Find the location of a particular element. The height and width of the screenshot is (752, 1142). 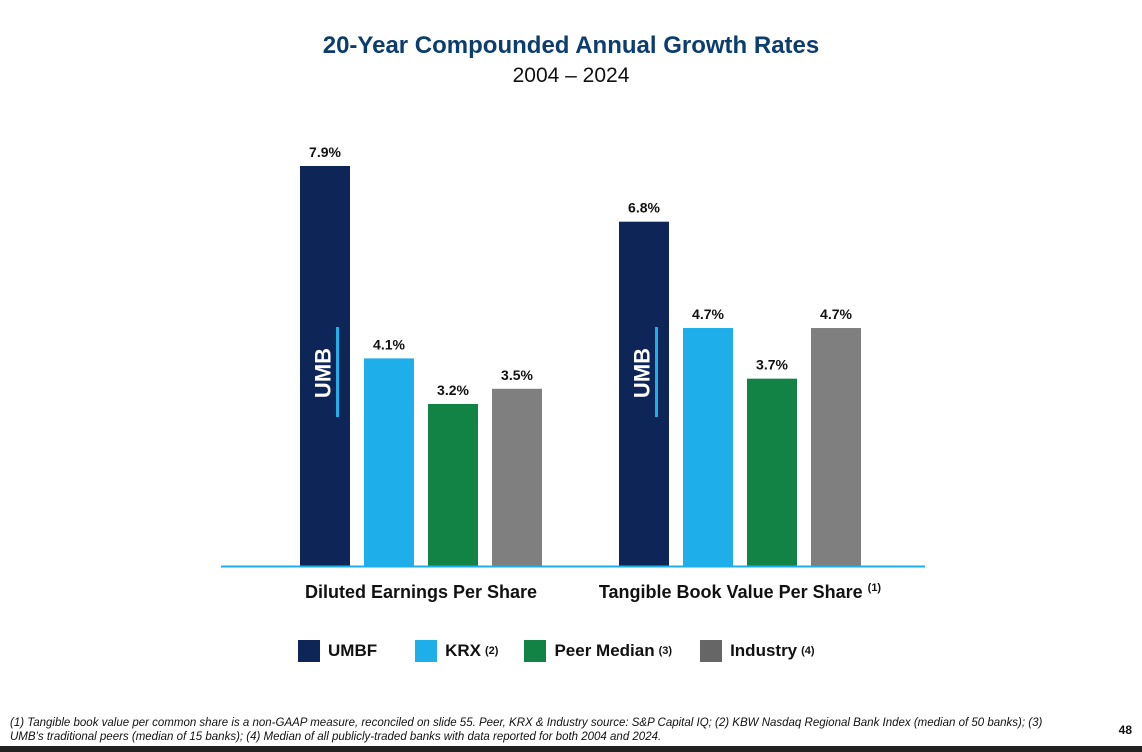

chart-subtitle: 2004 – 2024 is located at coordinates (571, 75).